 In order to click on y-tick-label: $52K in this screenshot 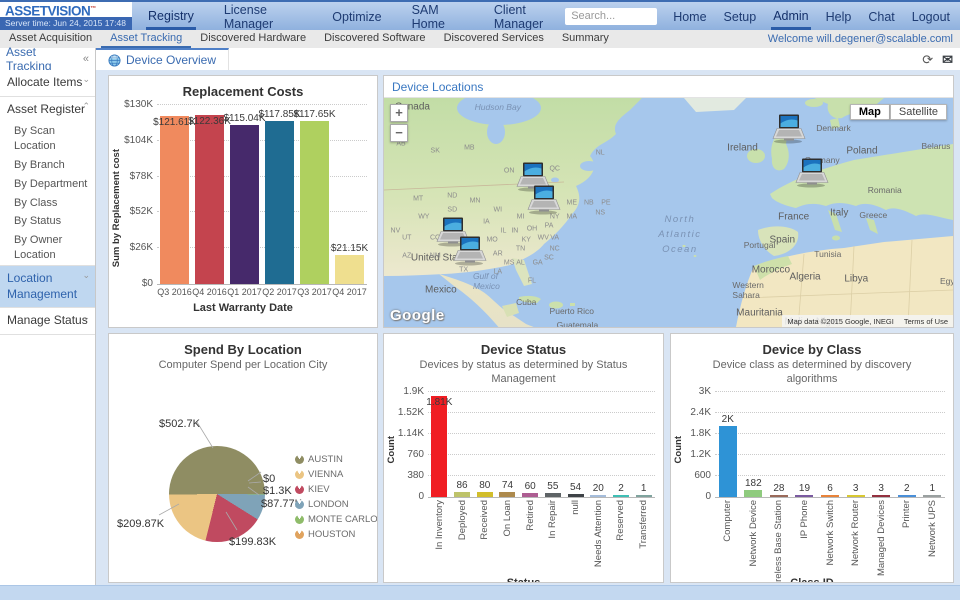, I will do `click(141, 212)`.